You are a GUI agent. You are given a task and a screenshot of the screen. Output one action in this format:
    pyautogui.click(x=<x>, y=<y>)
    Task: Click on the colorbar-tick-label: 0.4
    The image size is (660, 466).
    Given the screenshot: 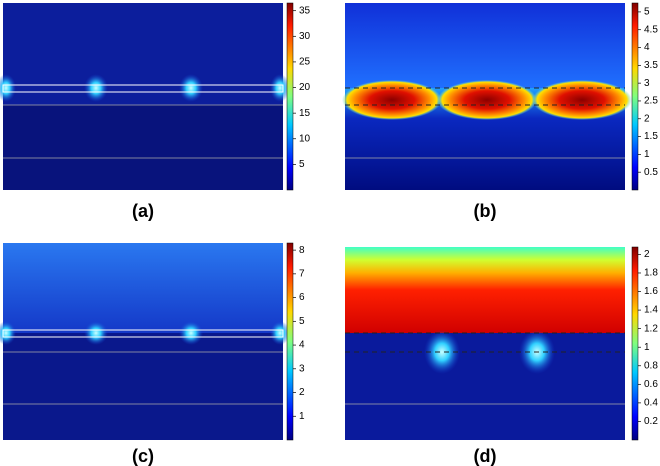 What is the action you would take?
    pyautogui.click(x=651, y=403)
    